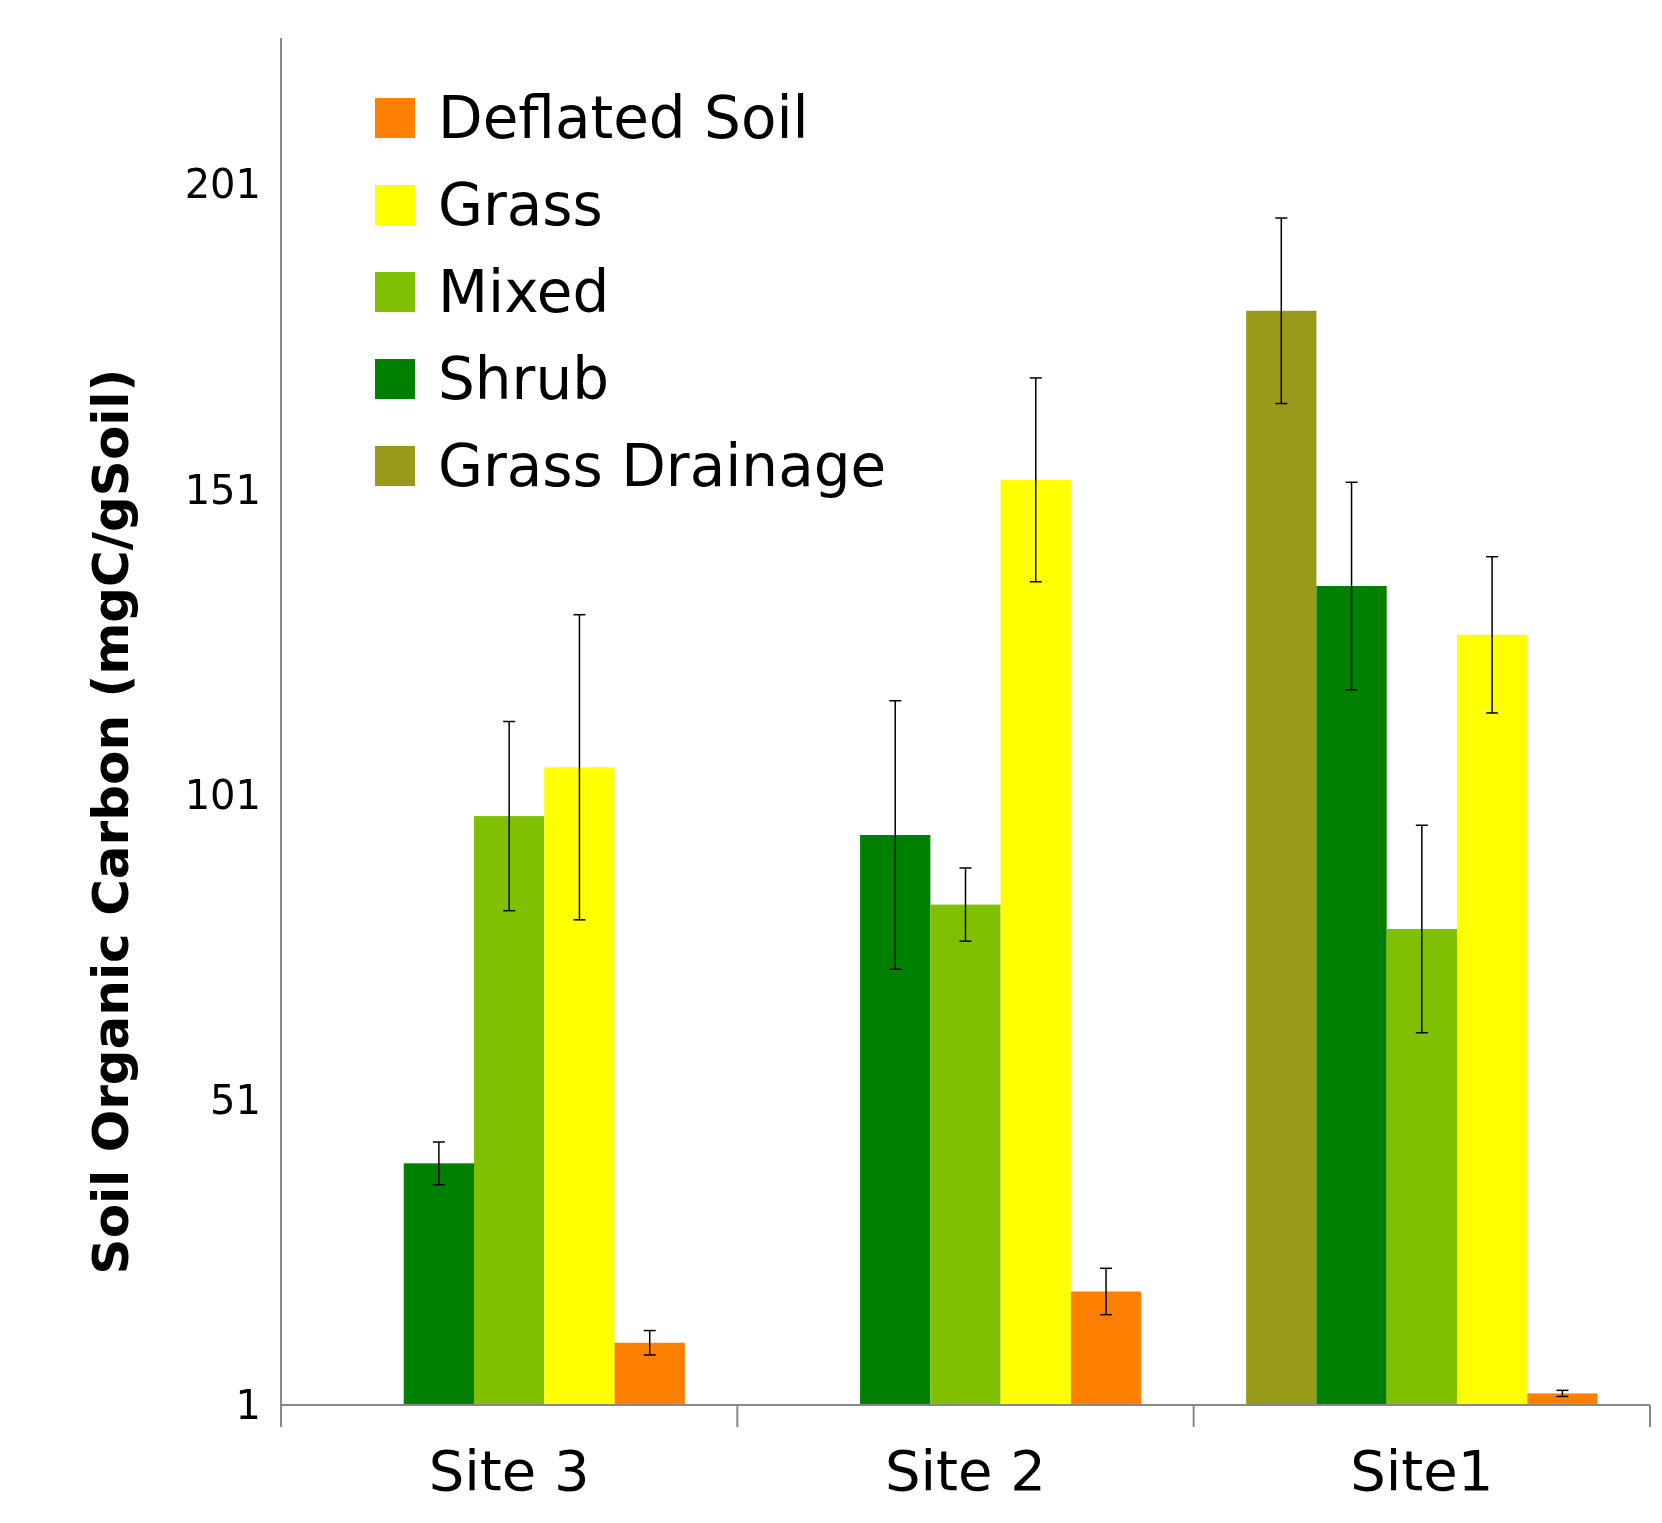 The width and height of the screenshot is (1662, 1523). What do you see at coordinates (111, 821) in the screenshot?
I see `y-axis-title: Soil Organic Carbon (mgC/gSoil)` at bounding box center [111, 821].